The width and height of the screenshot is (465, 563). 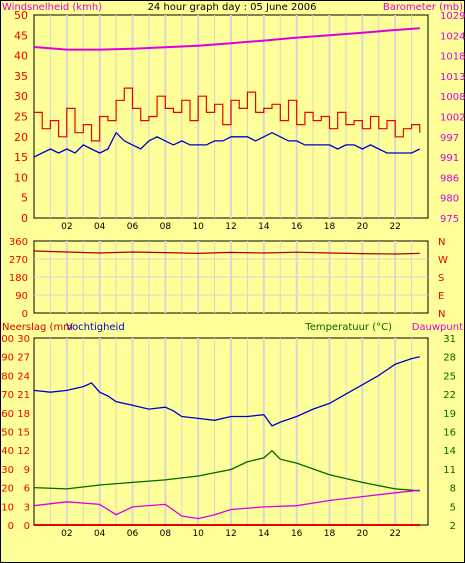 I want to click on barometer-tick-label: 980, so click(x=449, y=199).